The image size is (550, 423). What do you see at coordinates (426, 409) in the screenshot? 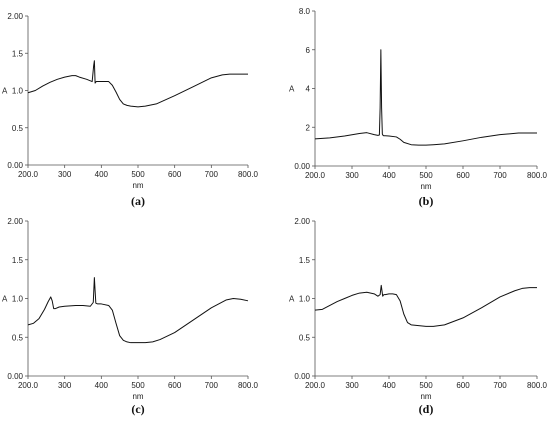
I see `panel-caption: (d)` at bounding box center [426, 409].